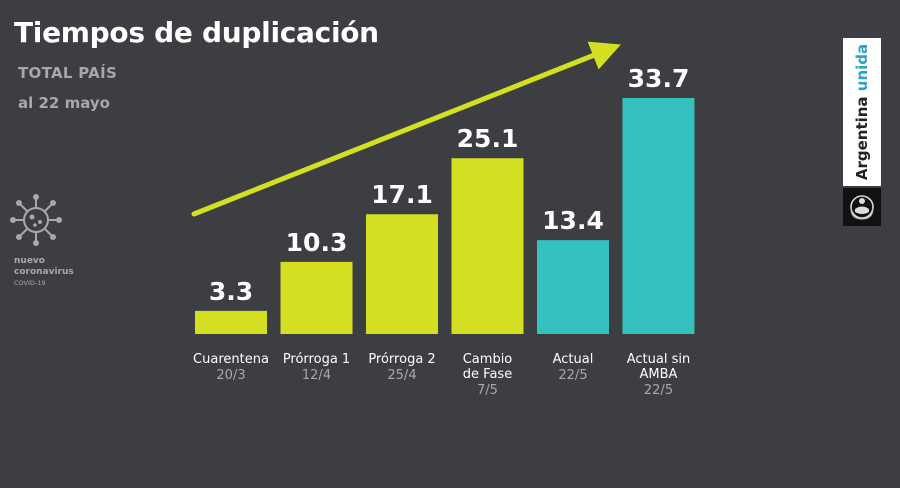 This screenshot has width=900, height=488. Describe the element at coordinates (29, 261) in the screenshot. I see `coronavirus-label-line1: nuevo` at that location.